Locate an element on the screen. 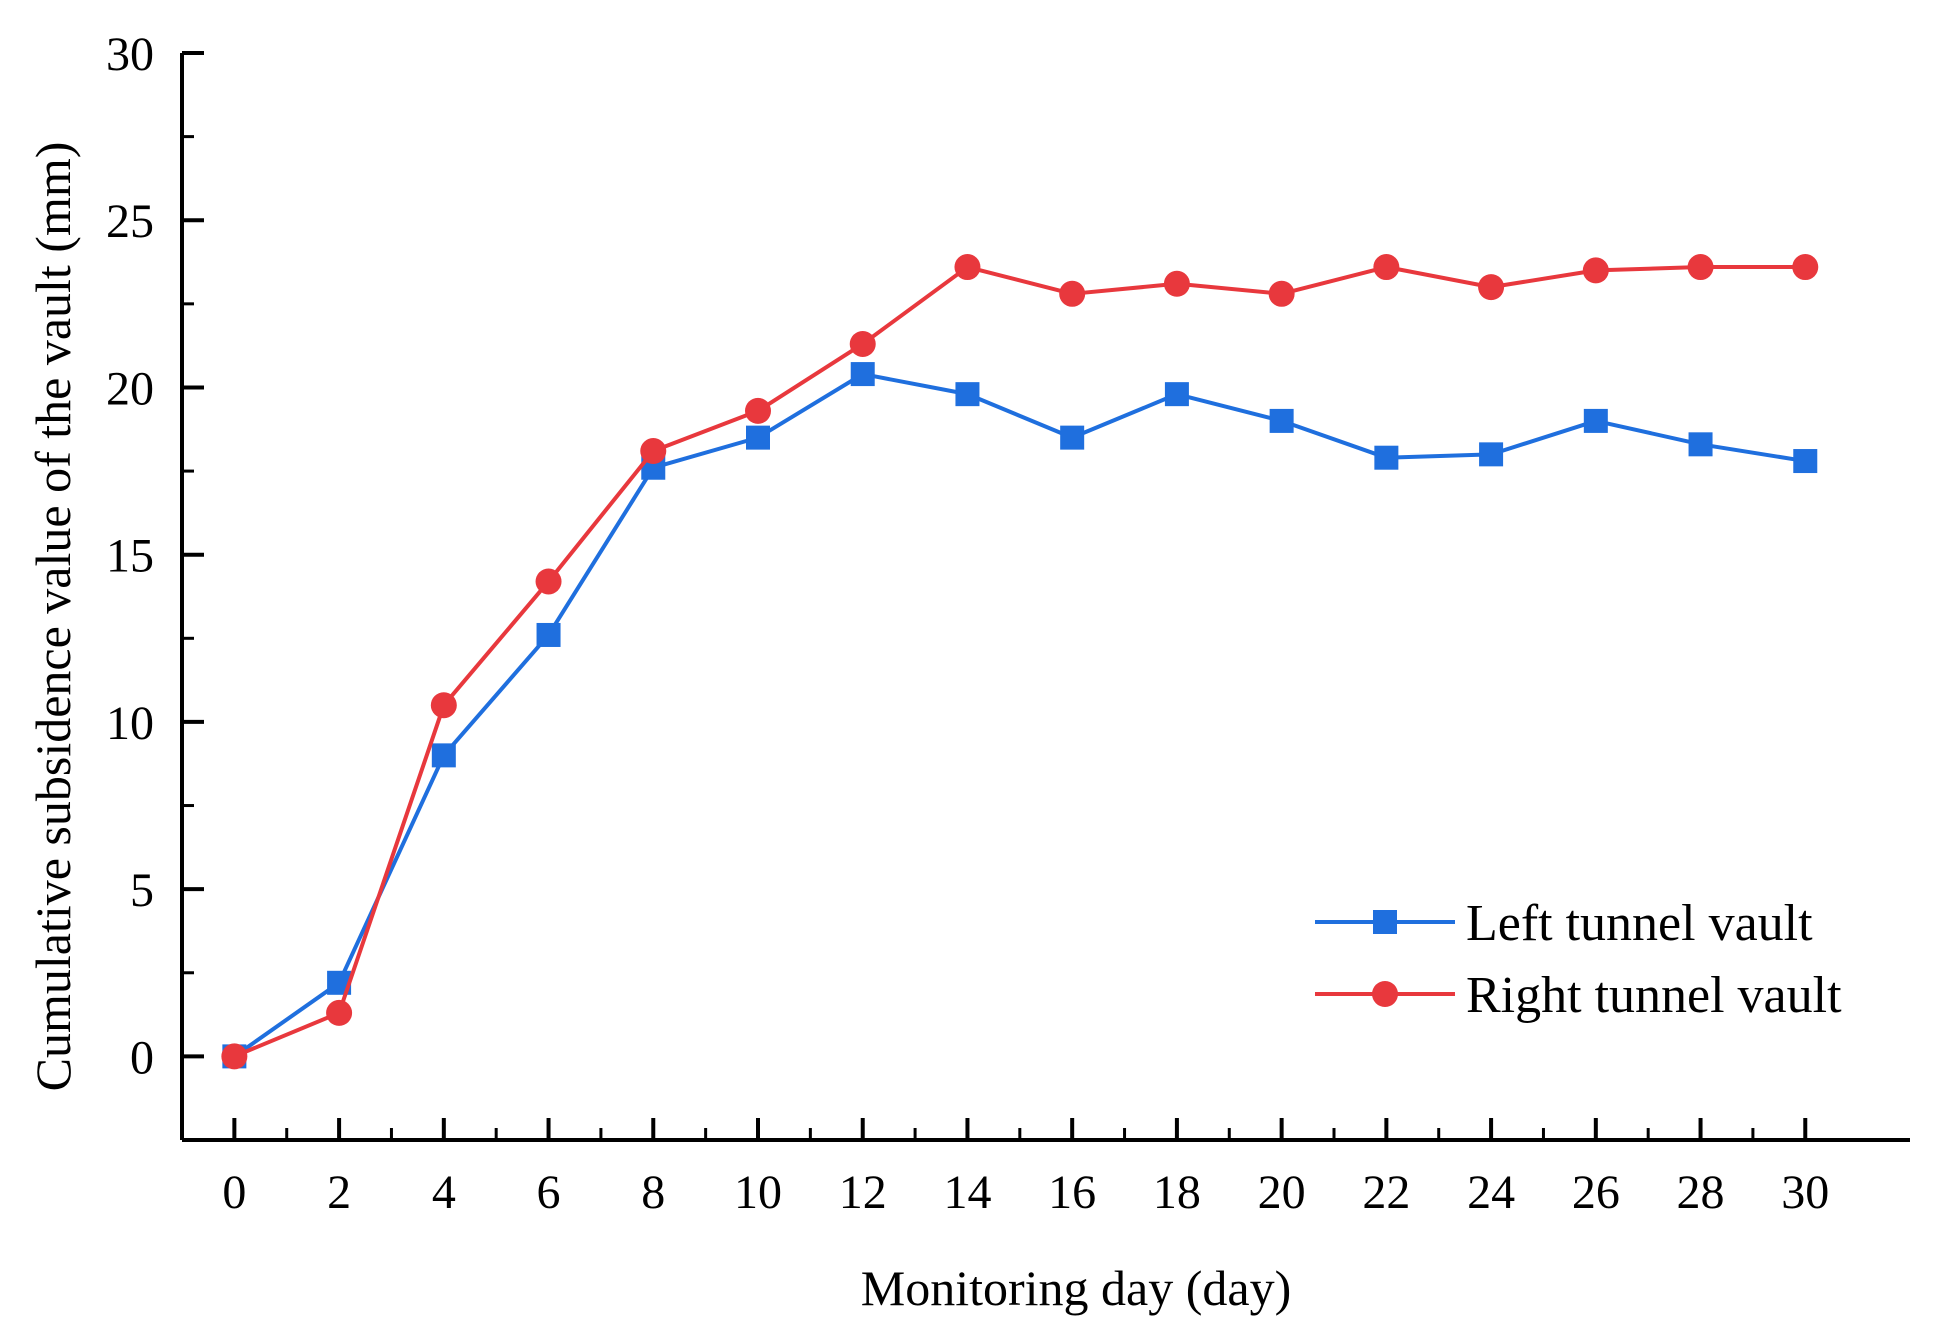 The image size is (1938, 1340). y-tick-label: 30 is located at coordinates (130, 54).